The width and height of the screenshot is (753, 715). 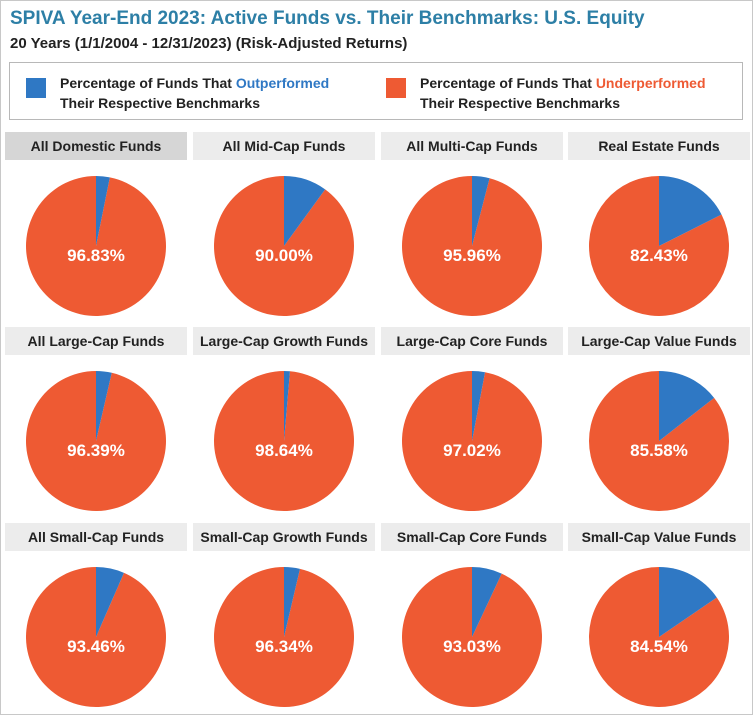 What do you see at coordinates (659, 537) in the screenshot?
I see `pie-title: Small-Cap Value Funds` at bounding box center [659, 537].